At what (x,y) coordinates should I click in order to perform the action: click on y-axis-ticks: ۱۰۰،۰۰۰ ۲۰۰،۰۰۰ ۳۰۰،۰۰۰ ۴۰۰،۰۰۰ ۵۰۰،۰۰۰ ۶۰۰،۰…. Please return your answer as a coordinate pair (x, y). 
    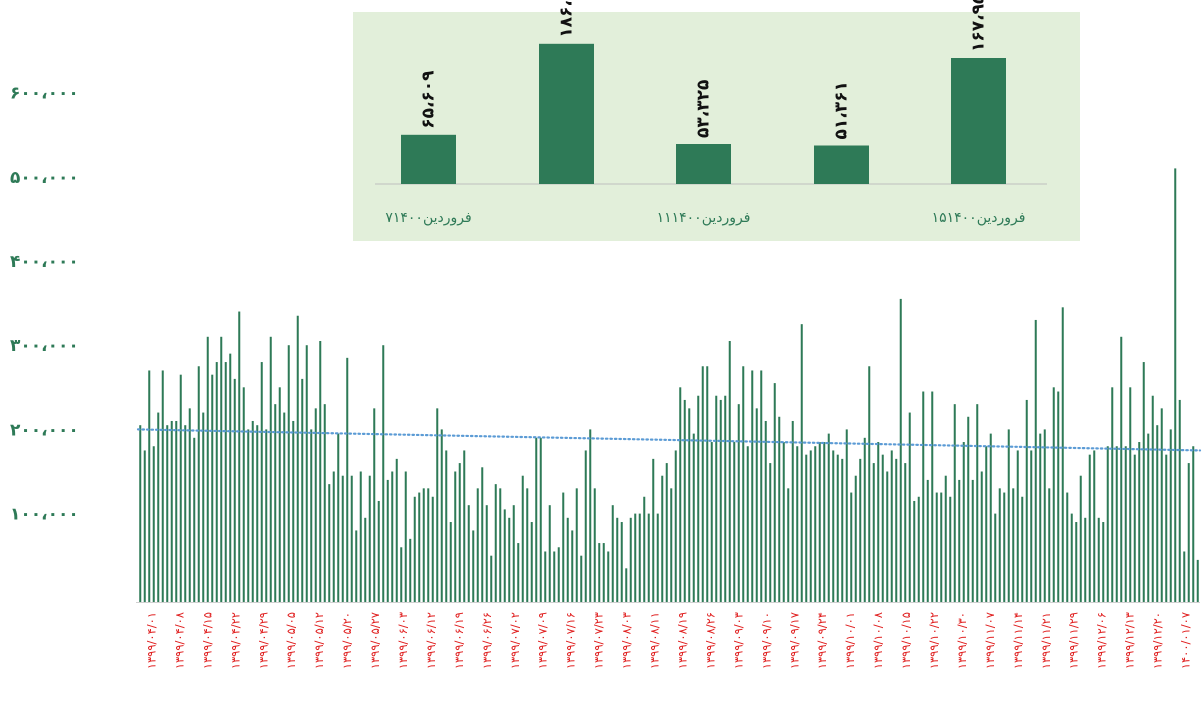
    Looking at the image, I should click on (44, 304).